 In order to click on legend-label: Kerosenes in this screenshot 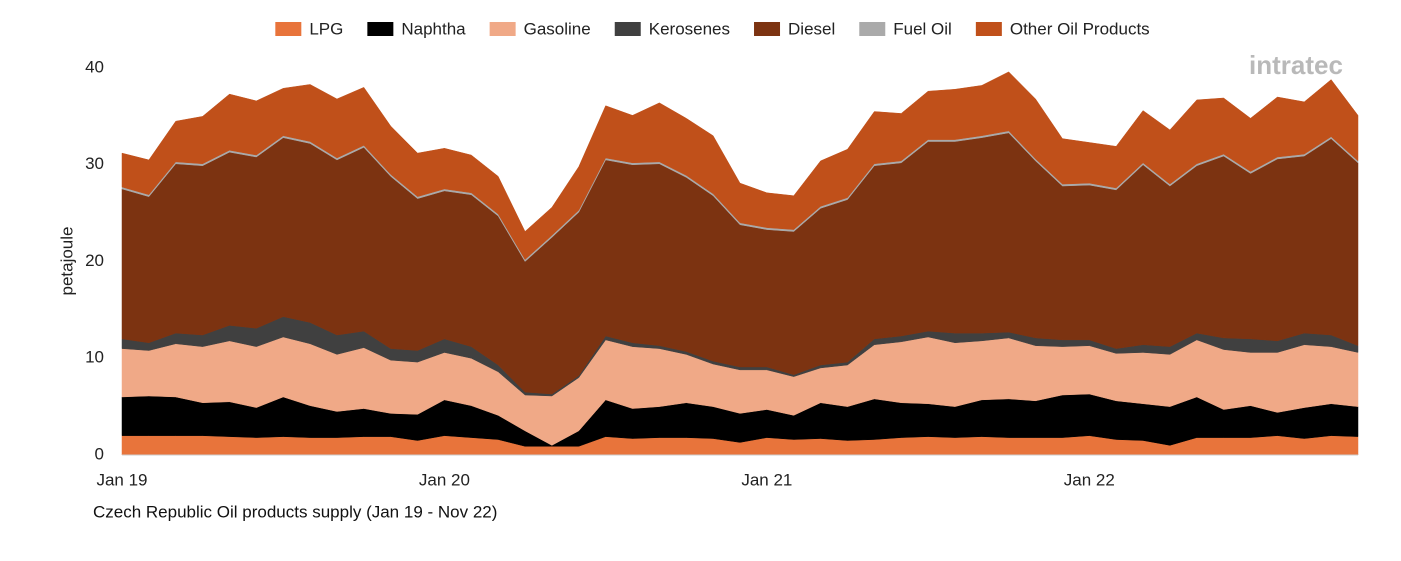, I will do `click(689, 28)`.